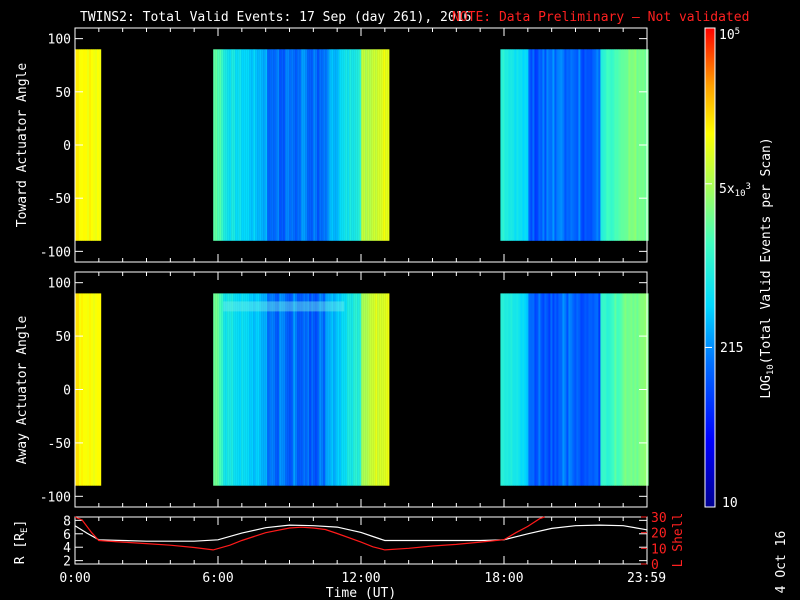 The image size is (800, 600). Describe the element at coordinates (766, 250) in the screenshot. I see `colorbar-label-rest: (Total Valid Events per Scan)` at that location.